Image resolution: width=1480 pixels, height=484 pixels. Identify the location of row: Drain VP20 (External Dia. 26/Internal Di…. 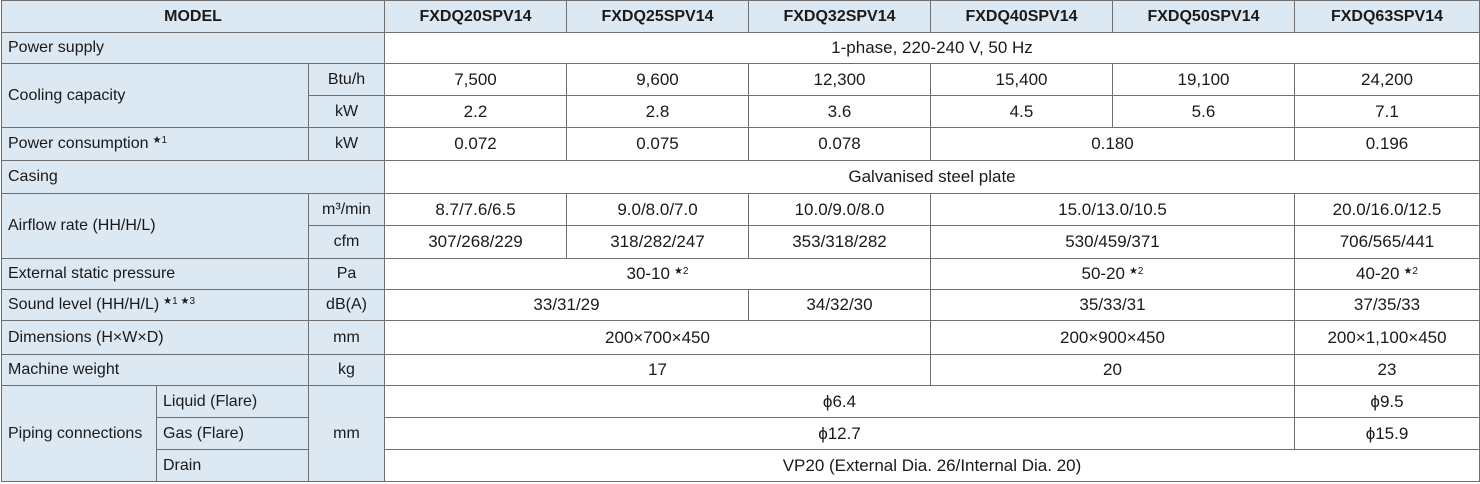
(741, 465).